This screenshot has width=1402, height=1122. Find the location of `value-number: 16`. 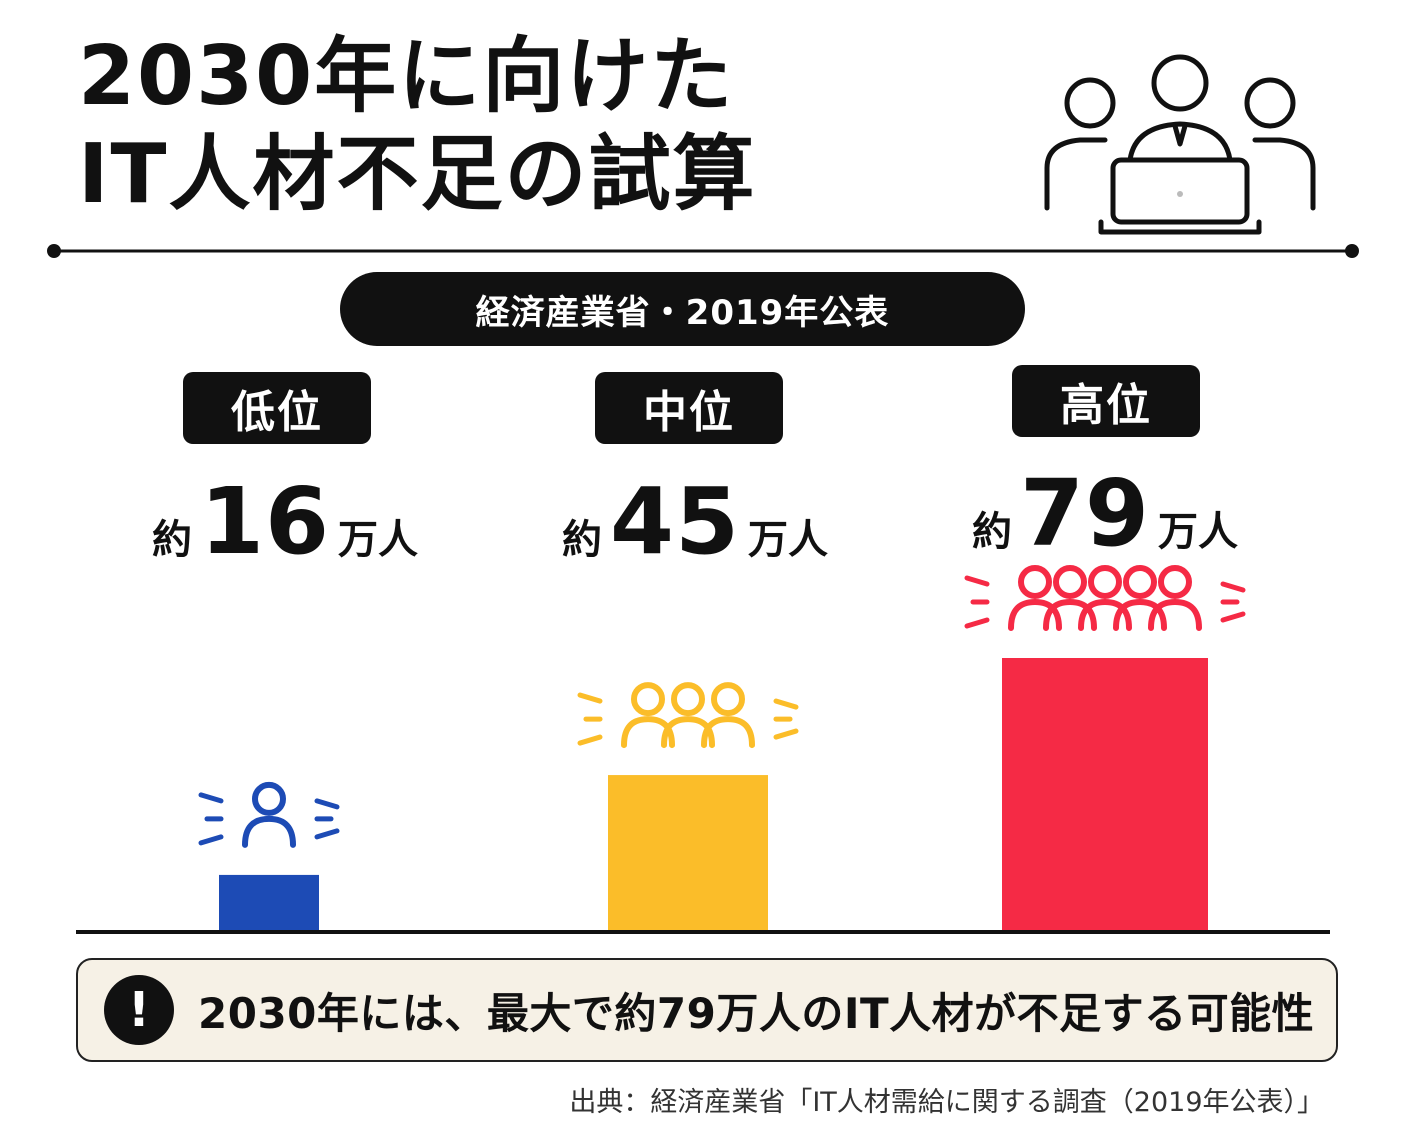

value-number: 16 is located at coordinates (265, 521).